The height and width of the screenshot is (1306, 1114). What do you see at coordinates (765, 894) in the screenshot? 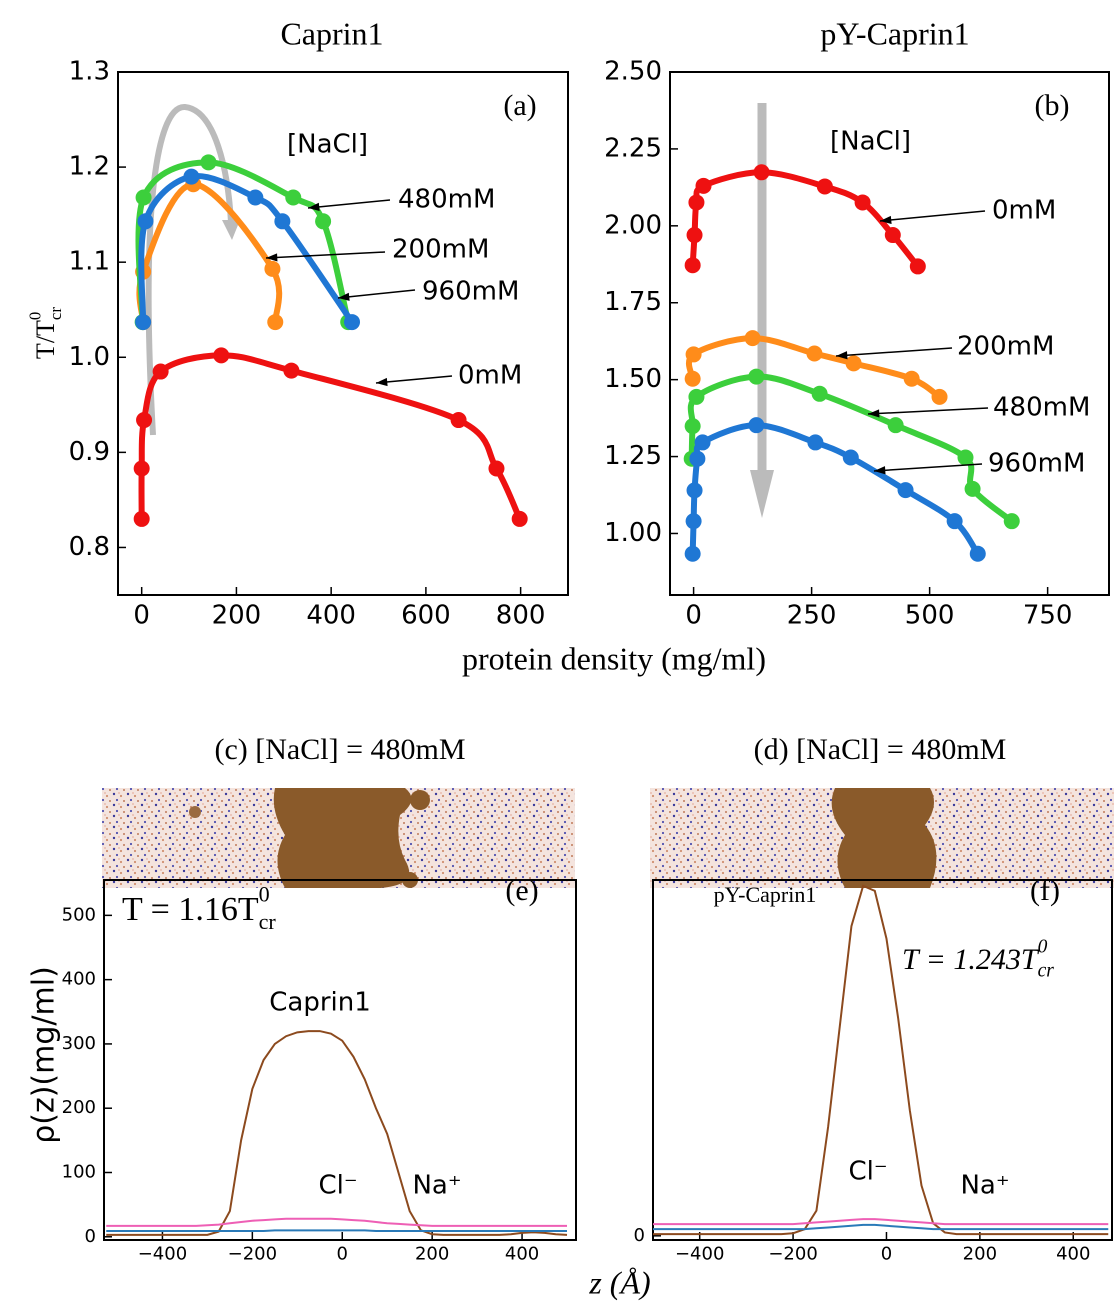
I see `series-label: pY-Caprin1` at bounding box center [765, 894].